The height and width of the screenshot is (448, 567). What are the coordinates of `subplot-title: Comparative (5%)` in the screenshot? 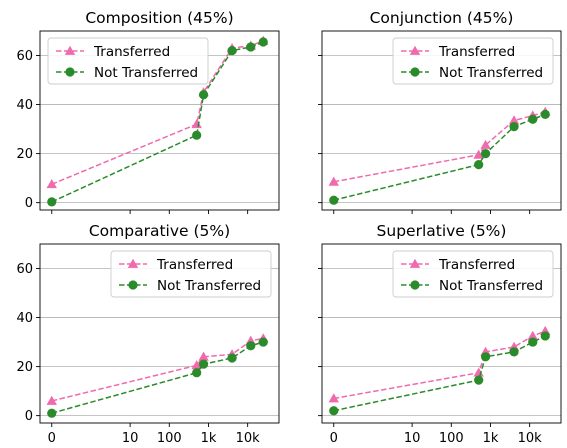 It's located at (159, 231).